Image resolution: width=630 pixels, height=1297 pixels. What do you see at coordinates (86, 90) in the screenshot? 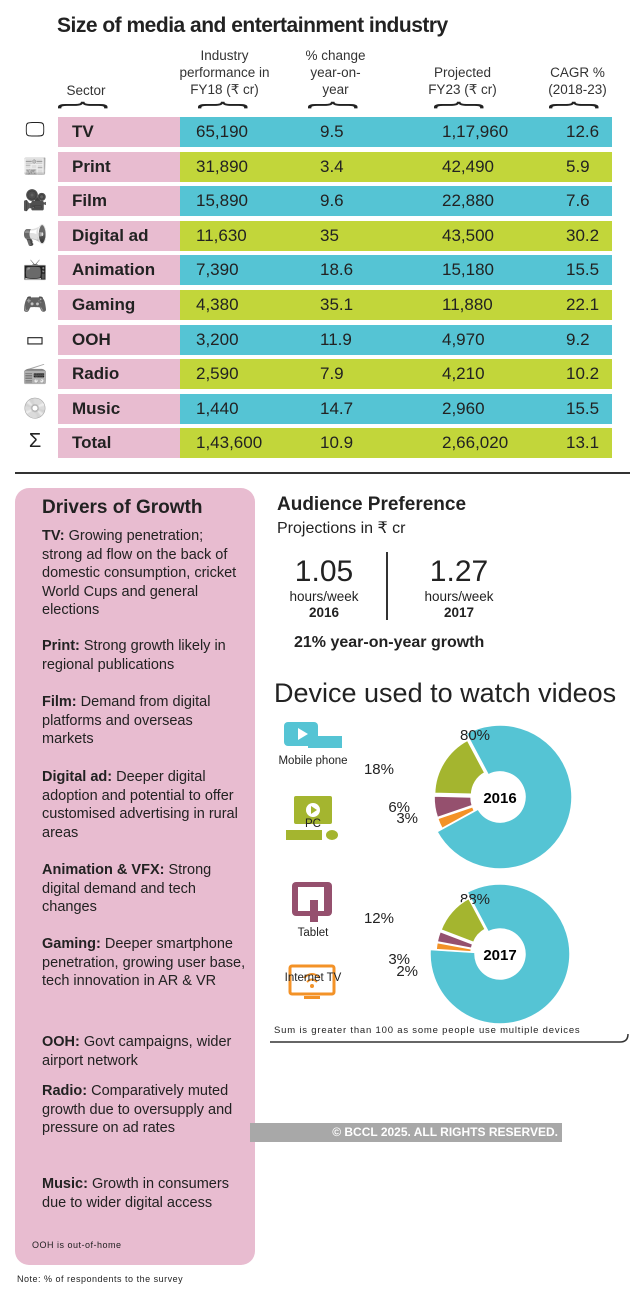
I see `header-sector: Sector` at bounding box center [86, 90].